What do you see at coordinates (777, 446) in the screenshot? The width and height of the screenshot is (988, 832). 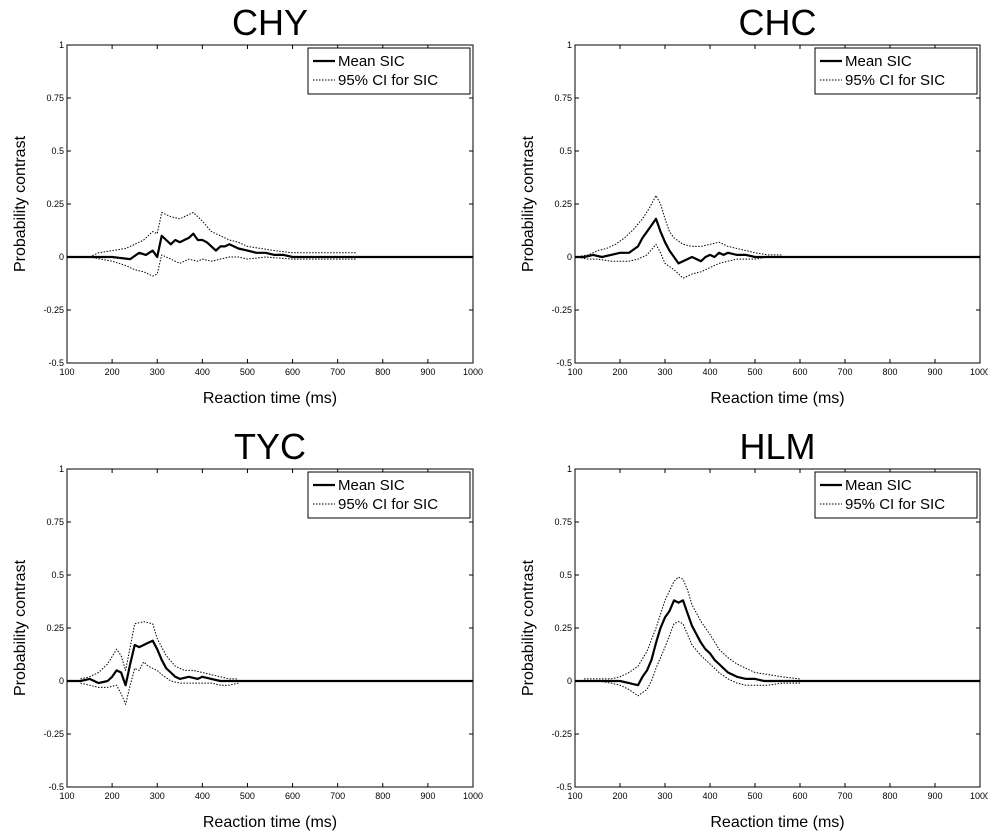 I see `chart-title: HLM` at bounding box center [777, 446].